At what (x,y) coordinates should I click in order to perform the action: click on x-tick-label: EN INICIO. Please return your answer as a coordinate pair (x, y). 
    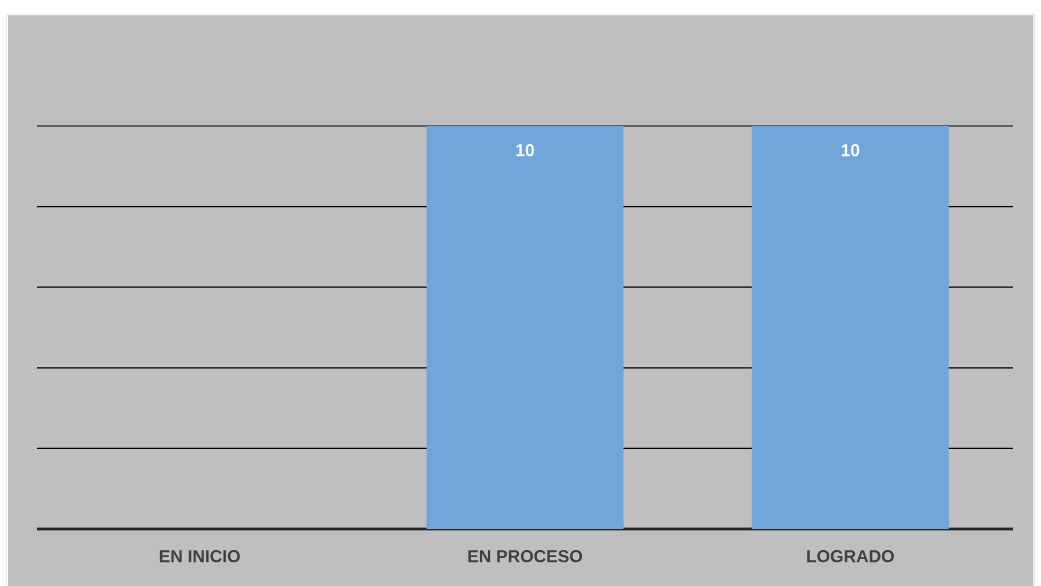
    Looking at the image, I should click on (199, 556).